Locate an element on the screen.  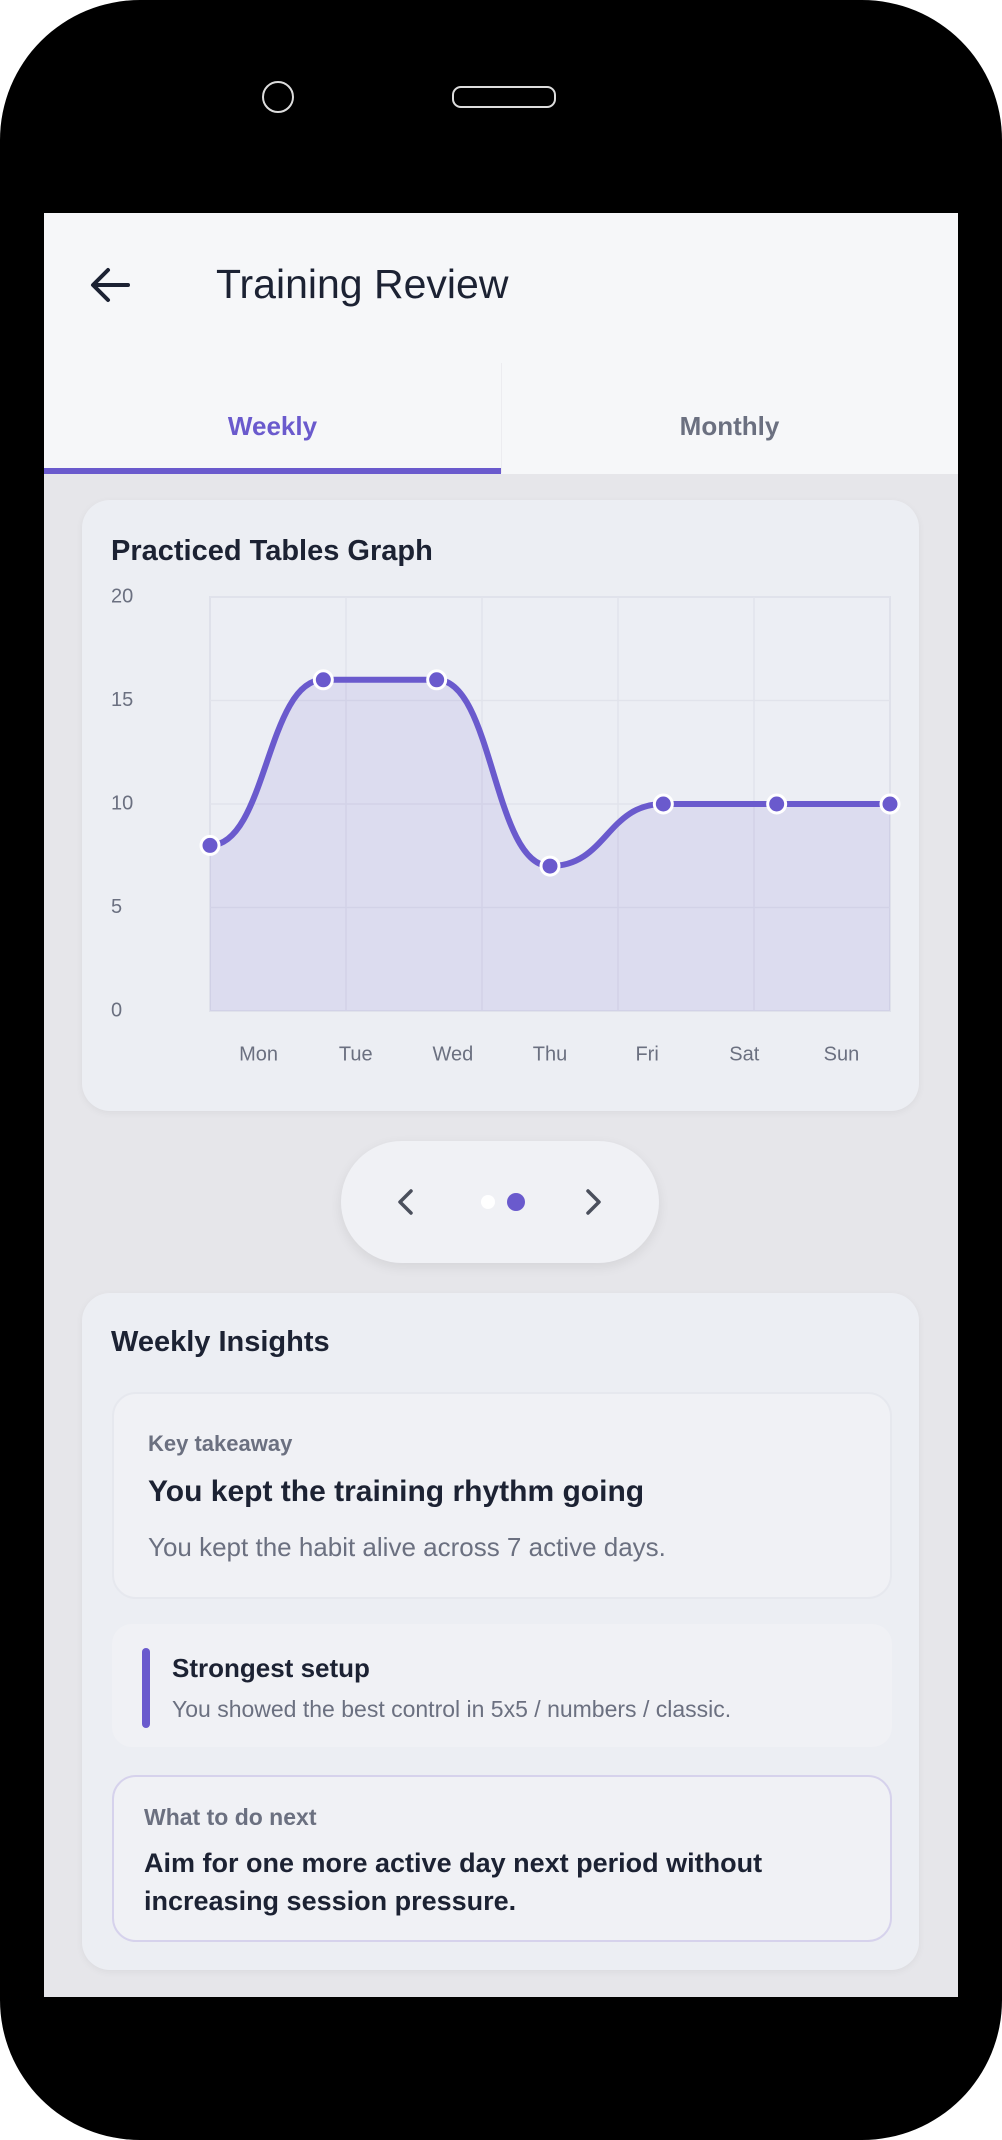
screen-title: Training Review is located at coordinates (362, 284).